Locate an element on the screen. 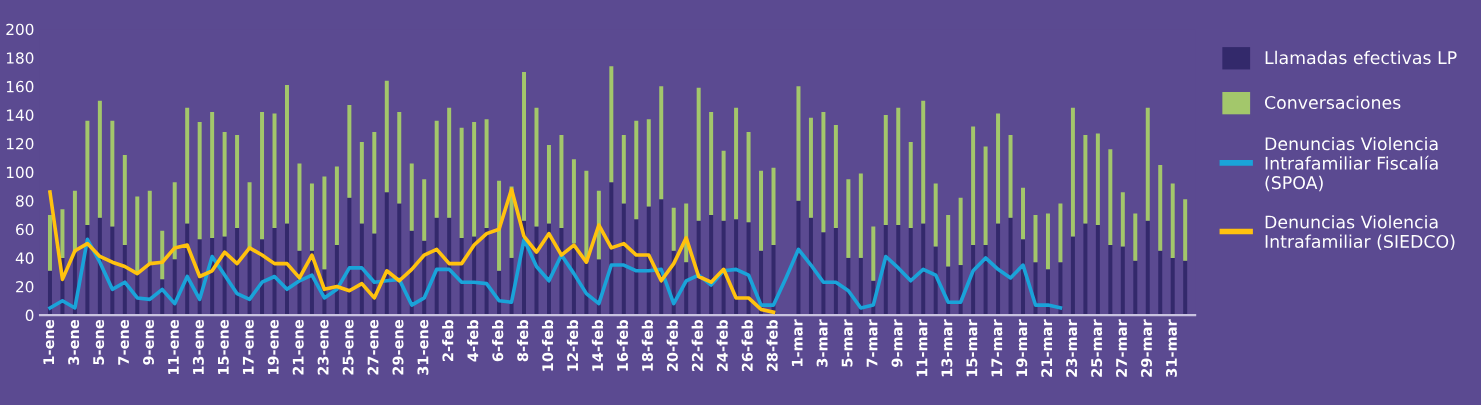 Image resolution: width=1481 pixels, height=405 pixels. y-tick-label: 80 is located at coordinates (25, 201).